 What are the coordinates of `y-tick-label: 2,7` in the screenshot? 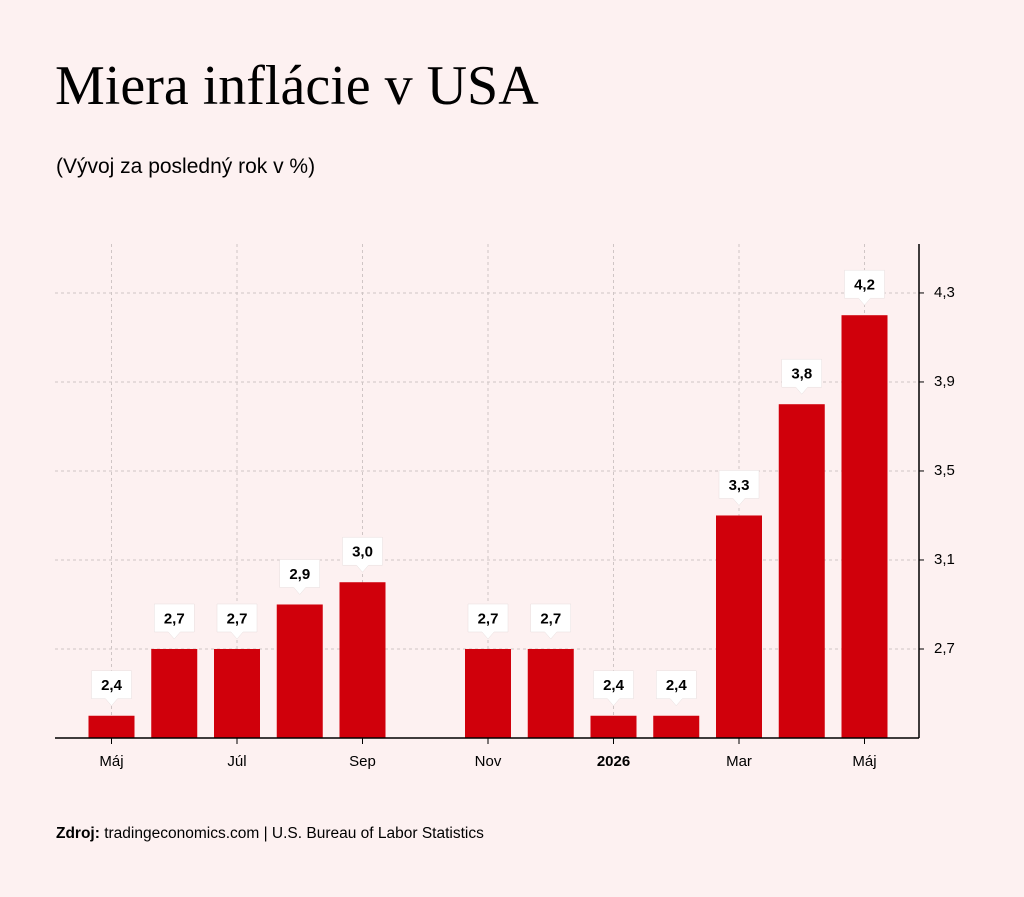 It's located at (944, 648).